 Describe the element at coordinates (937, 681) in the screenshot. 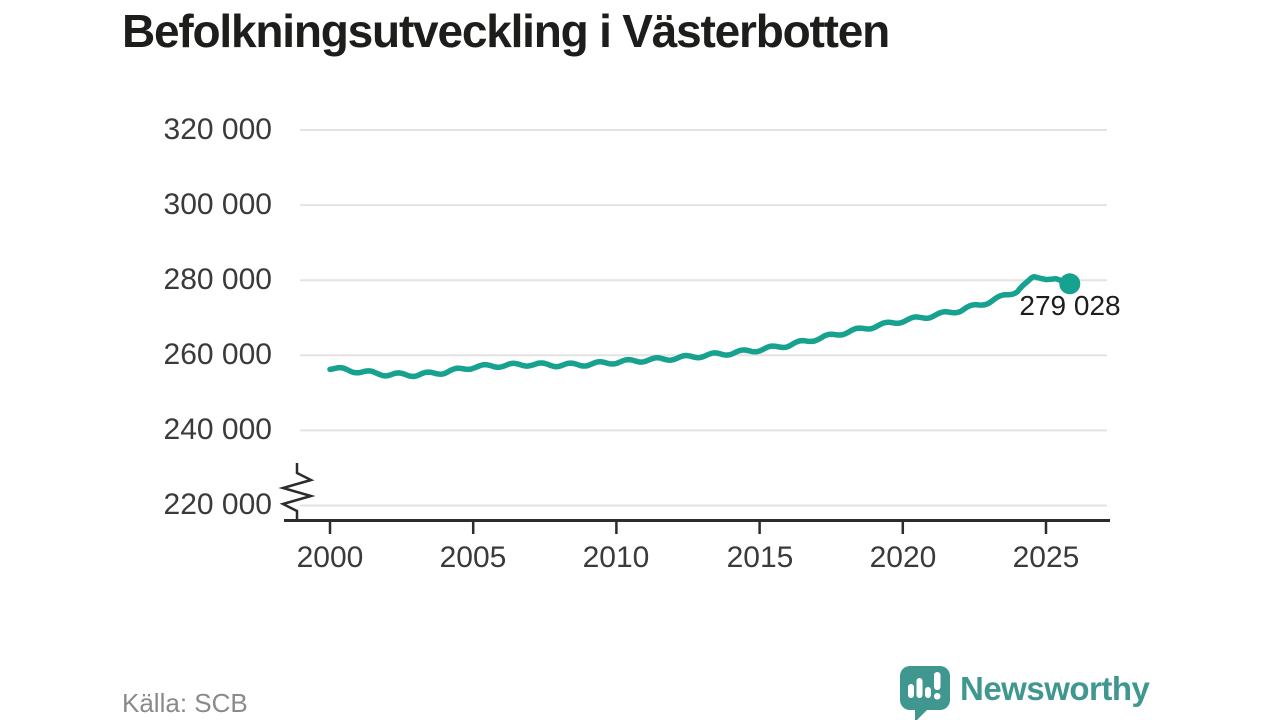

I see `exclamation-icon` at that location.